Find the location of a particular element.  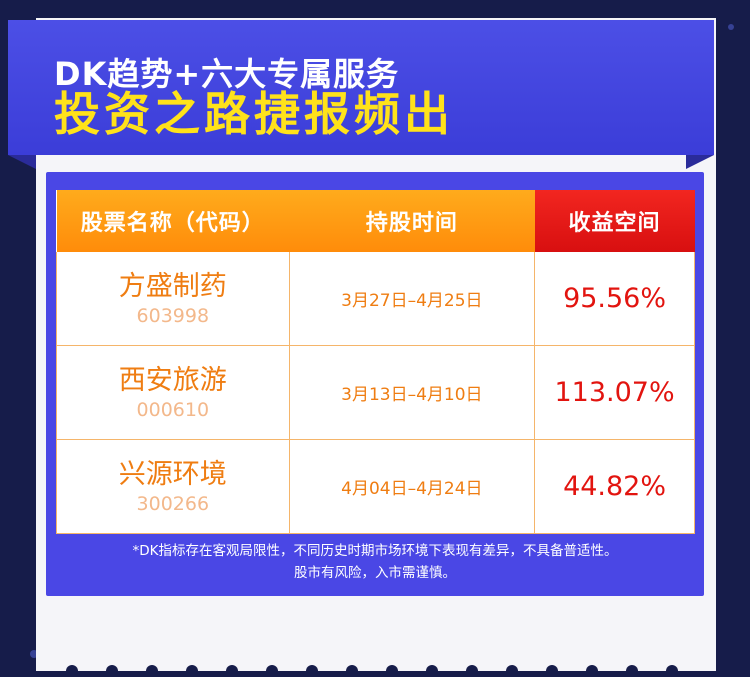

period-cell: 3月27日–4月25日 is located at coordinates (412, 299).